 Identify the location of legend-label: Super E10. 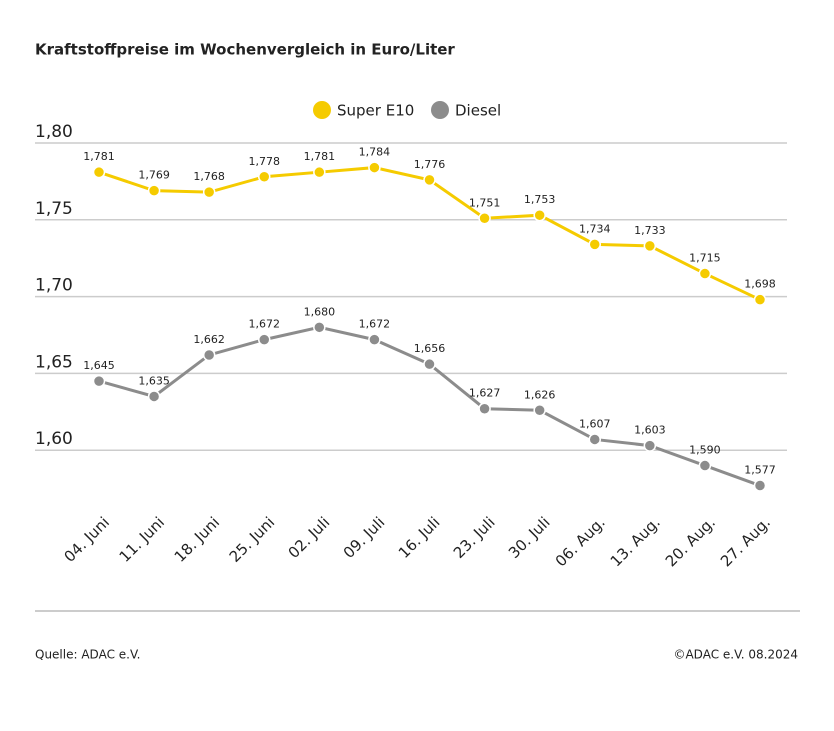
(375, 111).